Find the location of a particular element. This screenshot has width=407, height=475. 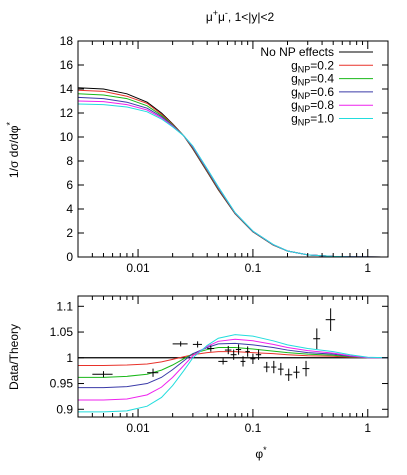

top-ytick-label: 12 is located at coordinates (67, 113).